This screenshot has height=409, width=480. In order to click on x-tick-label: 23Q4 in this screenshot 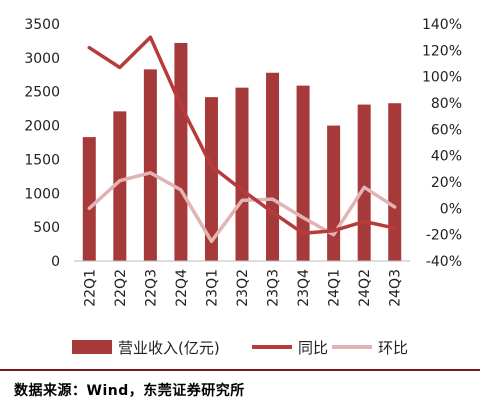, I will do `click(304, 288)`.